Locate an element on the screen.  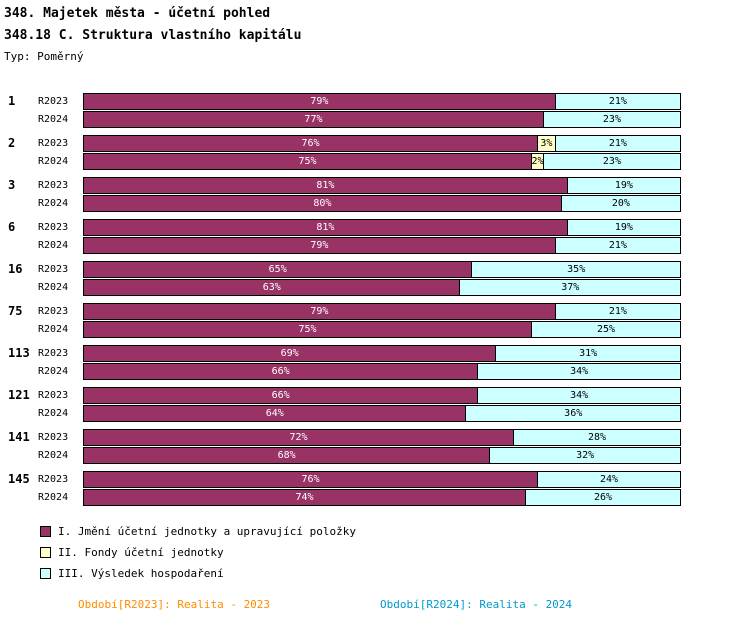
bar-row: 145 R2023 76% 24% is located at coordinates (340, 479).